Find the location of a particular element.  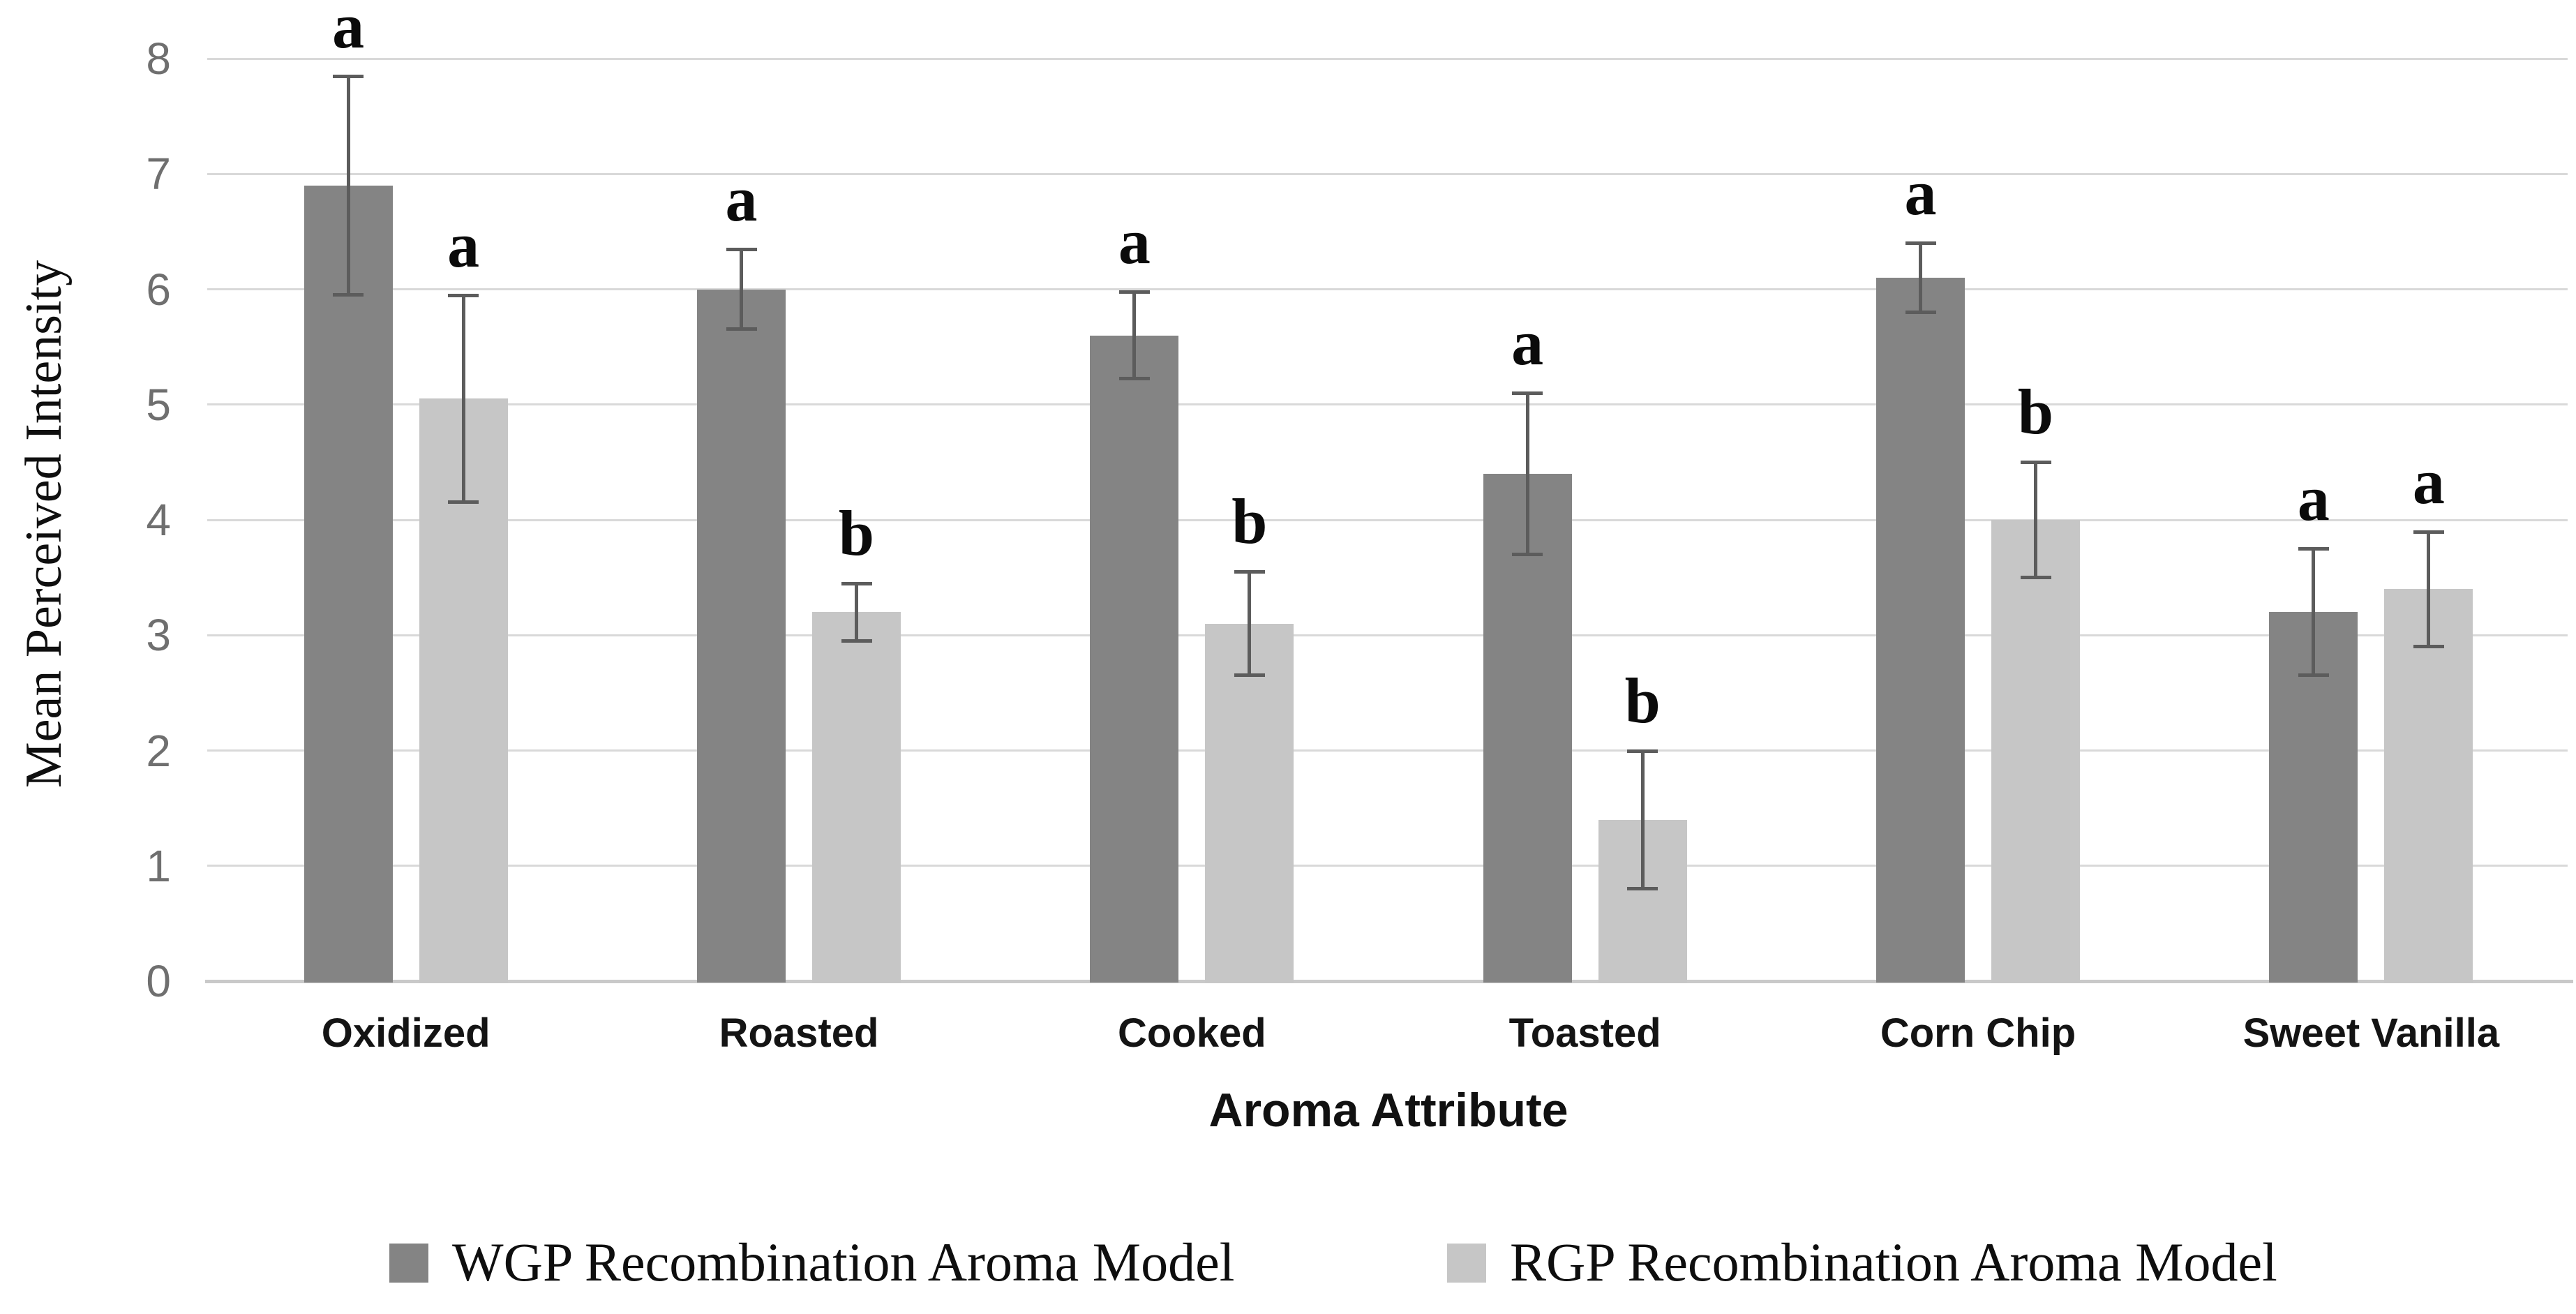

category-label-cooked: Cooked is located at coordinates (1191, 1033).